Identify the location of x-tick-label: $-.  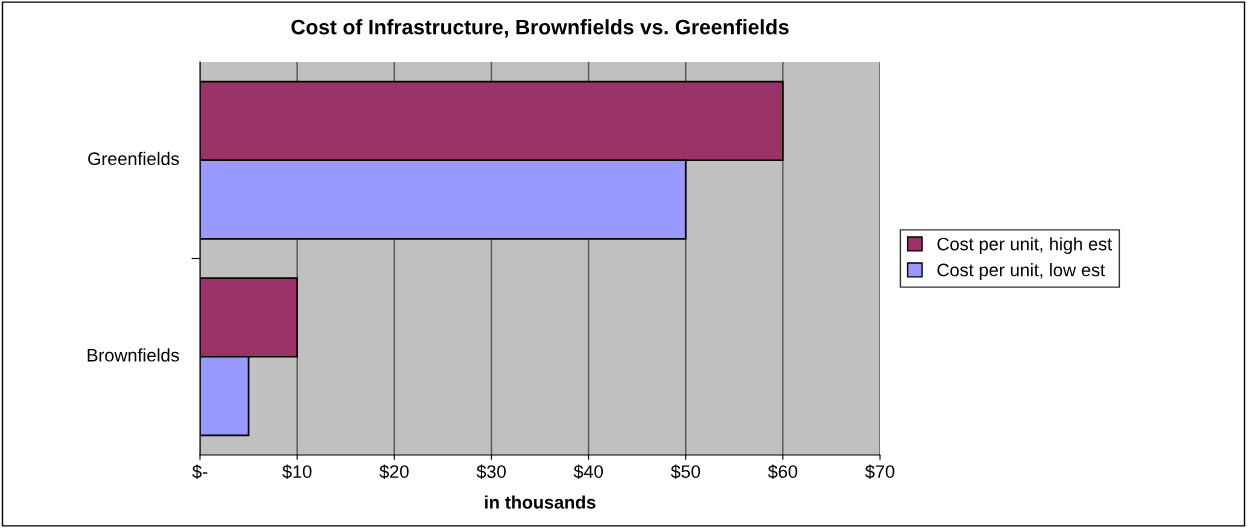
(200, 472).